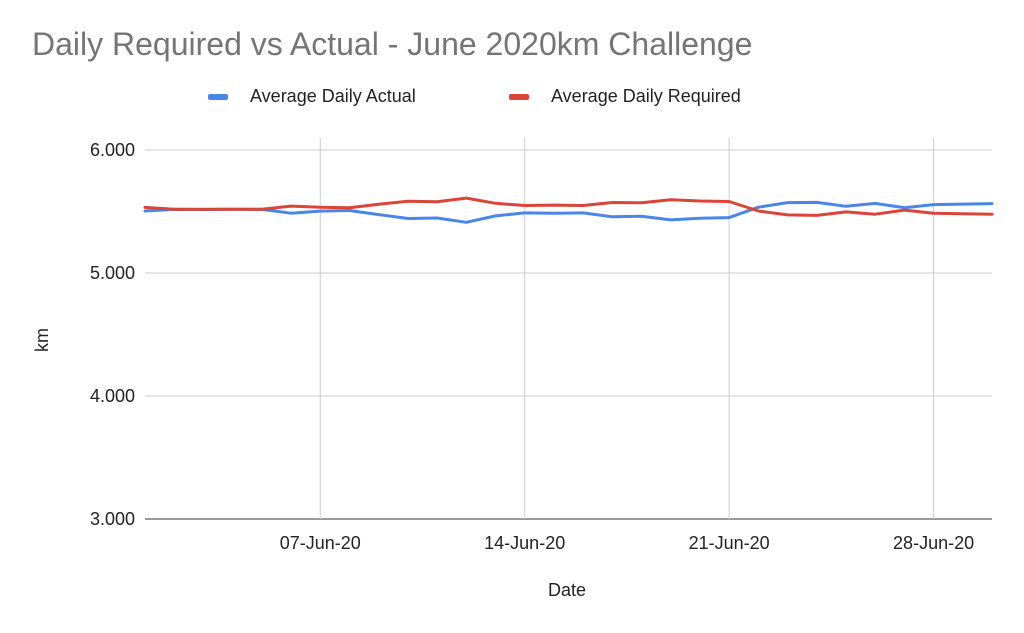 This screenshot has width=1024, height=633. What do you see at coordinates (333, 96) in the screenshot?
I see `legend-label-actual: Average Daily Actual` at bounding box center [333, 96].